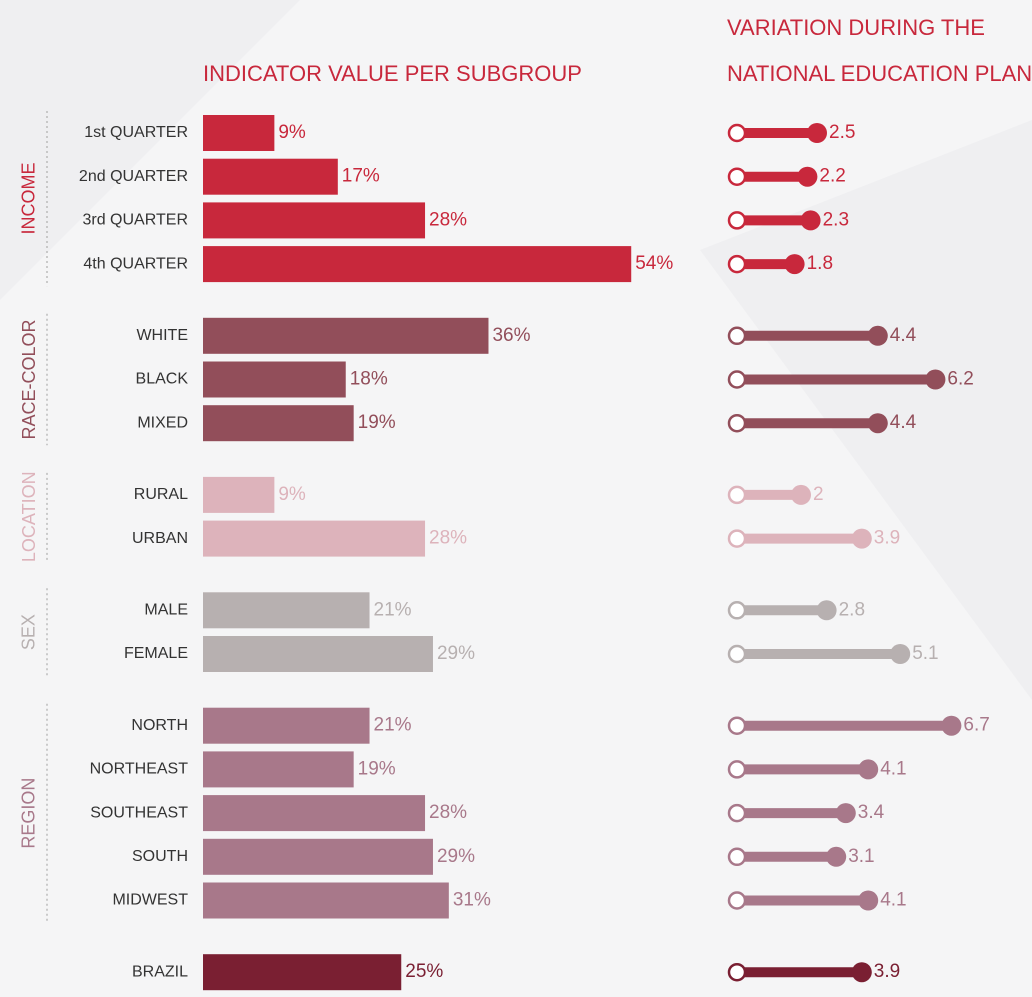 The height and width of the screenshot is (997, 1032). What do you see at coordinates (139, 812) in the screenshot?
I see `category-label: SOUTHEAST` at bounding box center [139, 812].